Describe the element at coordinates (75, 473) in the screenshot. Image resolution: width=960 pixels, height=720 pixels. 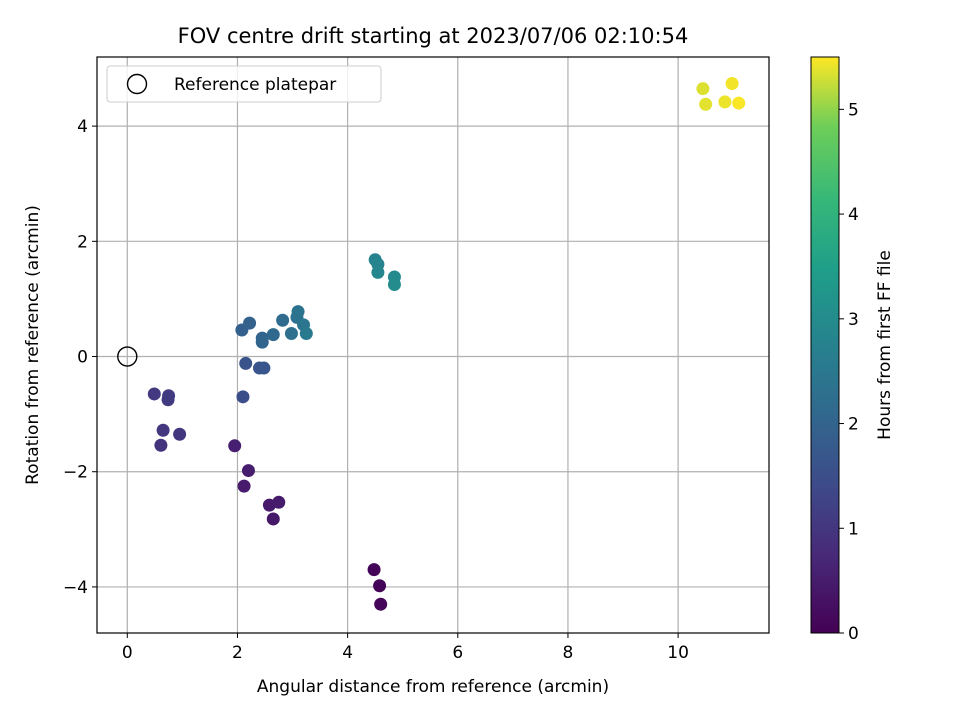
I see `y-tick-label: −2` at that location.